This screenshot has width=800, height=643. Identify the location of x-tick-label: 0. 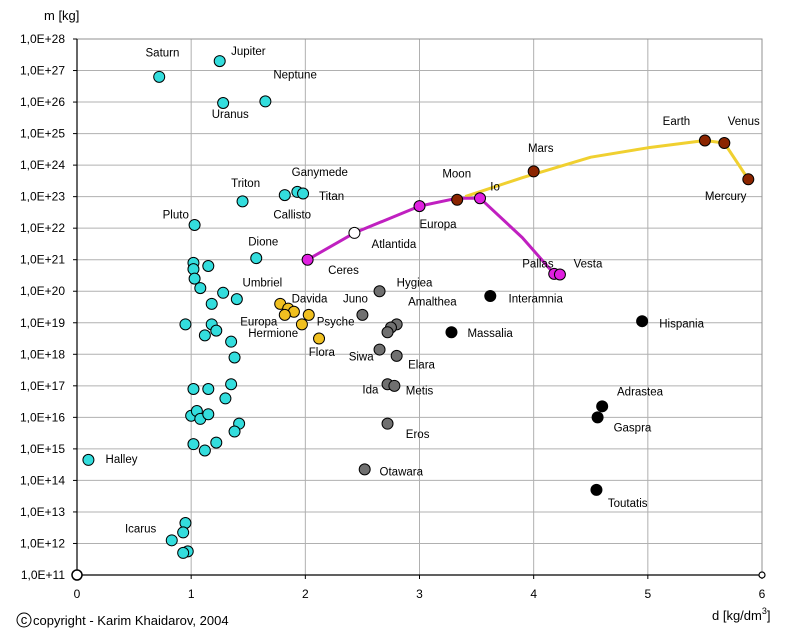
(77, 594).